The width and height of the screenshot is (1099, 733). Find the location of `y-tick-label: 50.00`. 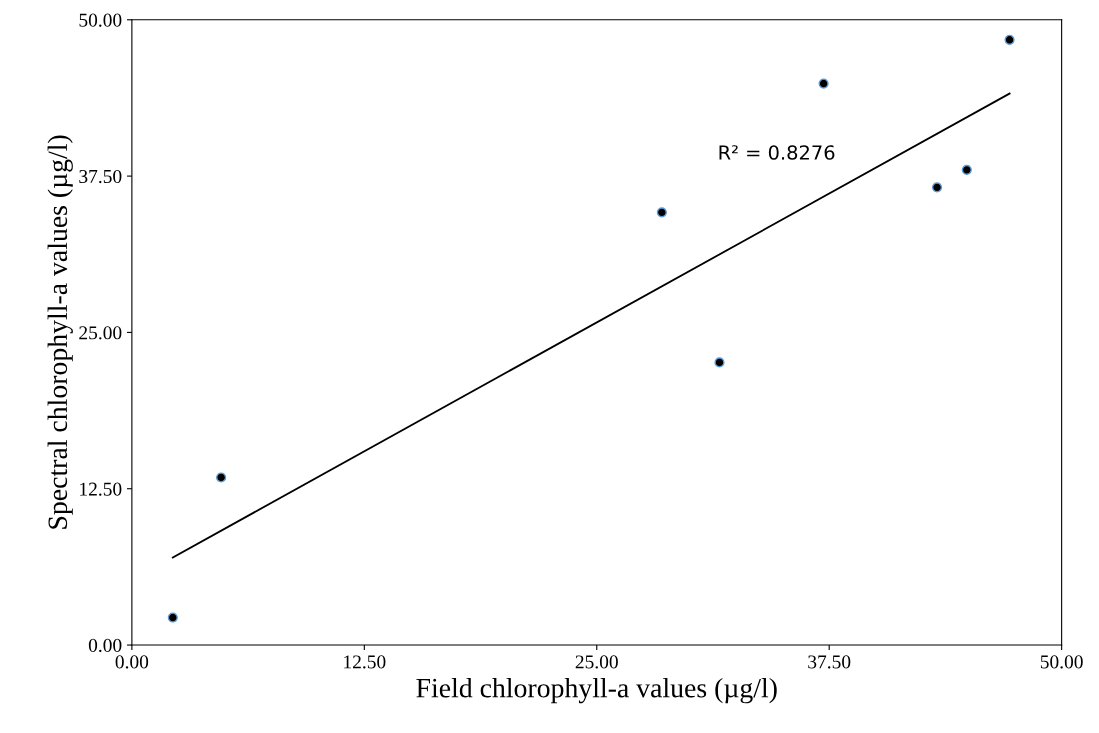

y-tick-label: 50.00 is located at coordinates (100, 20).